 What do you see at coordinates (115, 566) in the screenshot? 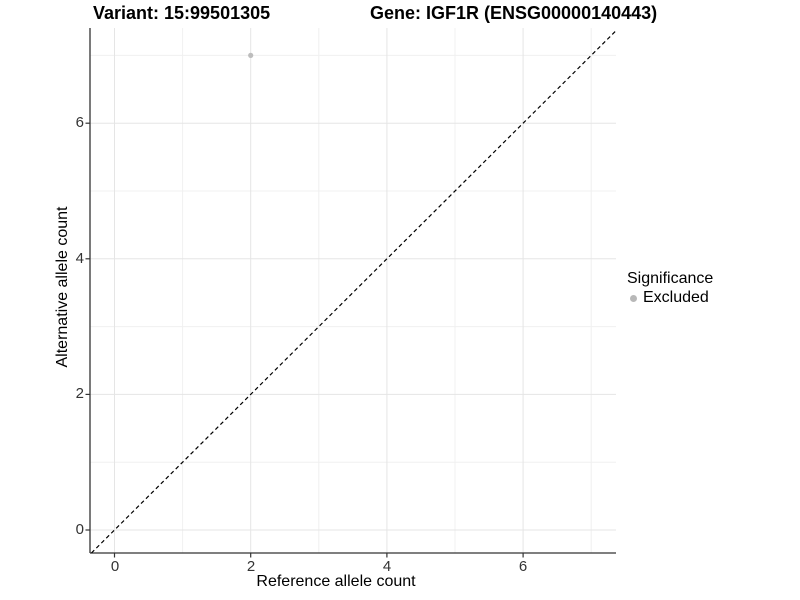
I see `x-tick-label-0: 0` at bounding box center [115, 566].